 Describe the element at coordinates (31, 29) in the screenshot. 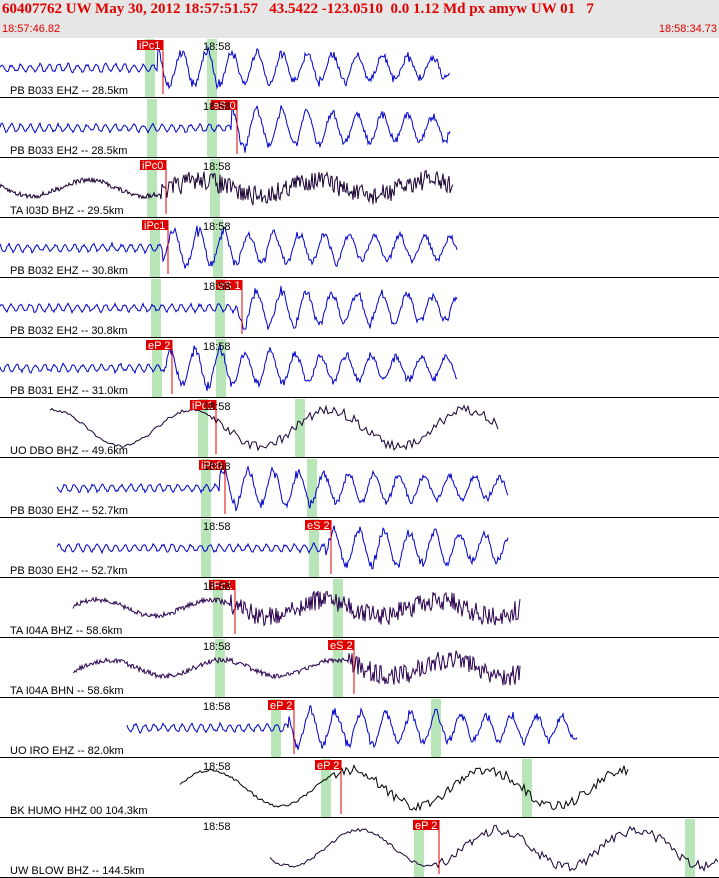

I see `start-time: 18:57:46.82` at that location.